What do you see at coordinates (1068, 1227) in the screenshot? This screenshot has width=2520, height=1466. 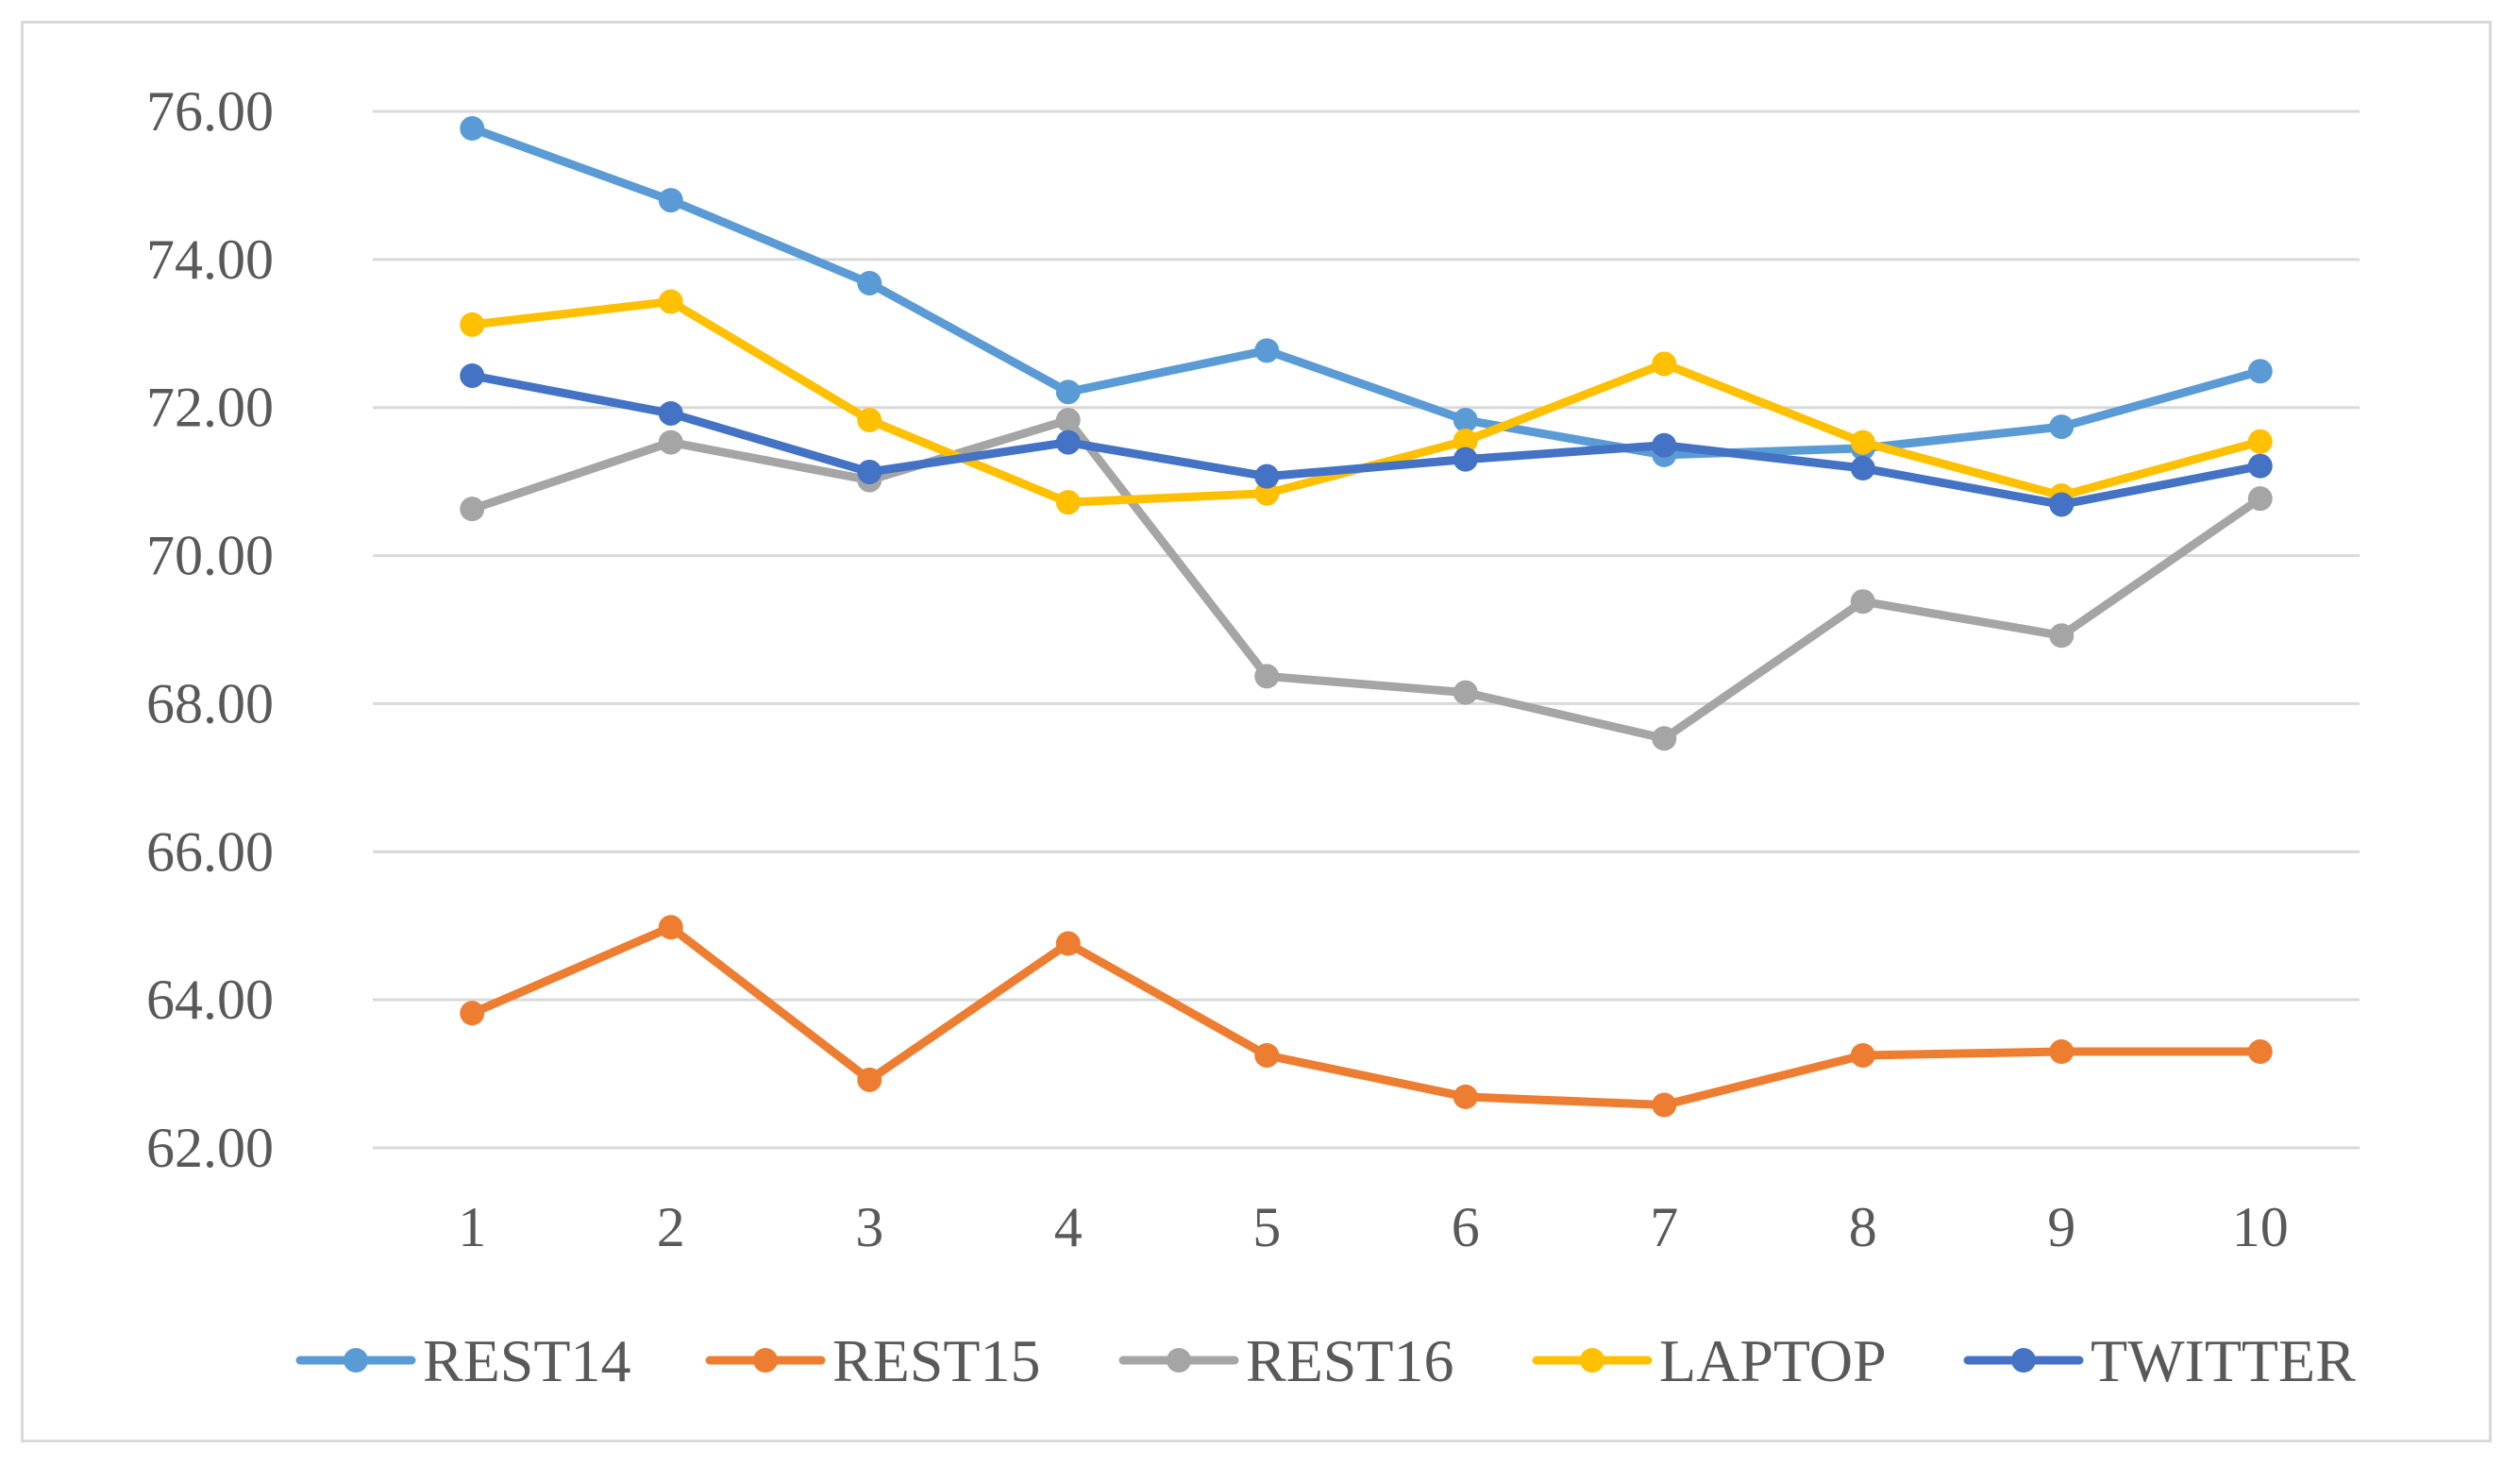 I see `x-tick-label: 4` at bounding box center [1068, 1227].